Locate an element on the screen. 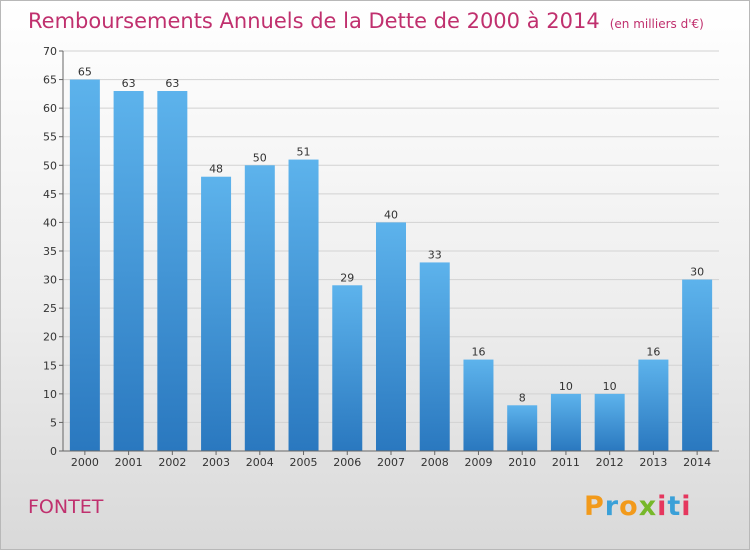 The width and height of the screenshot is (750, 550). bar-value-label: 8 is located at coordinates (522, 397).